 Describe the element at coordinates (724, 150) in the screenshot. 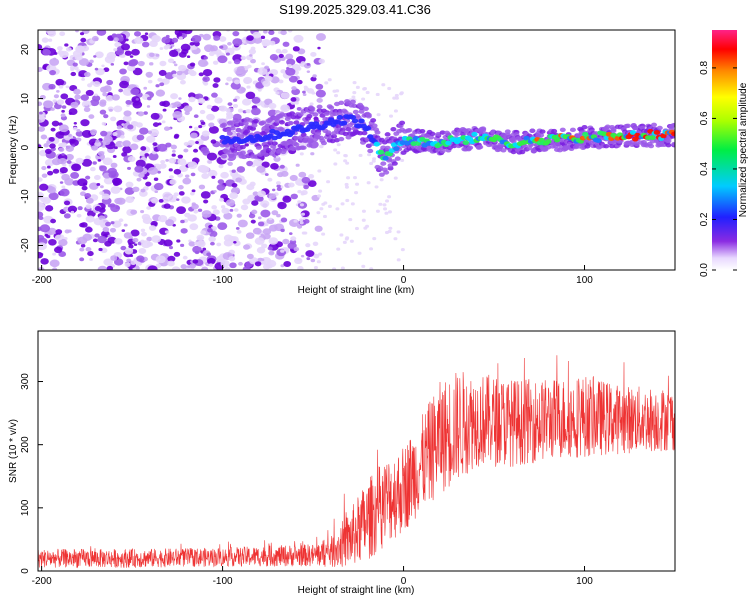

I see `colorbar-gradient` at that location.